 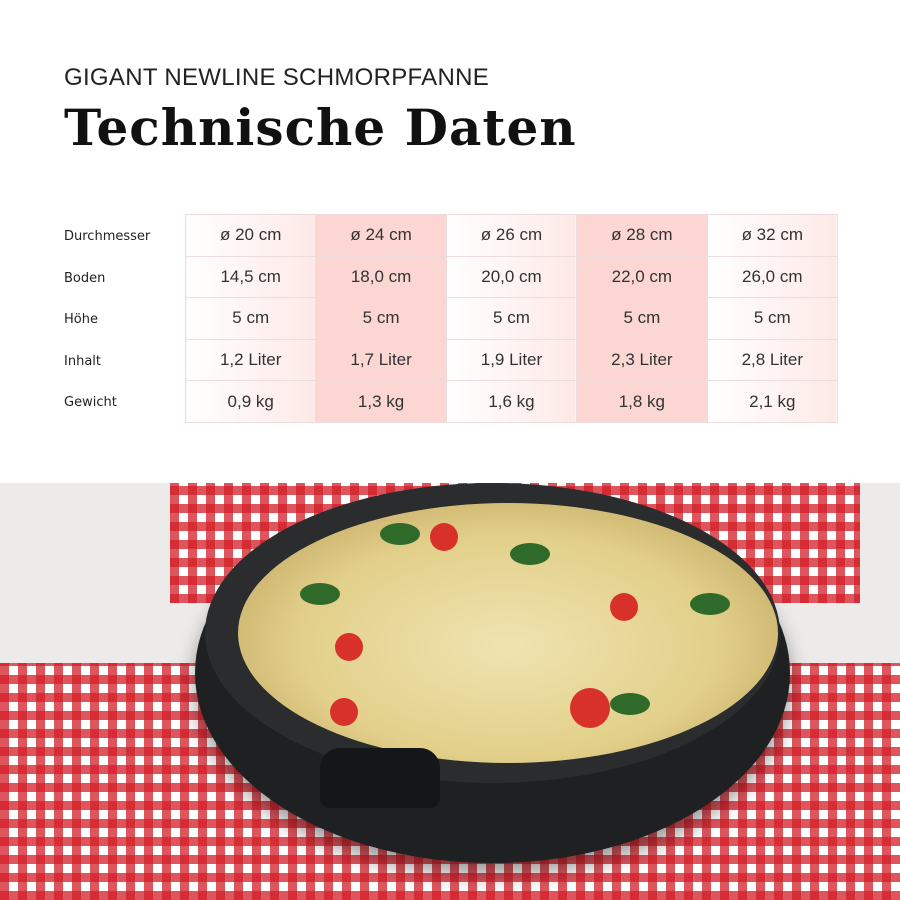 What do you see at coordinates (380, 778) in the screenshot?
I see `pan-handle` at bounding box center [380, 778].